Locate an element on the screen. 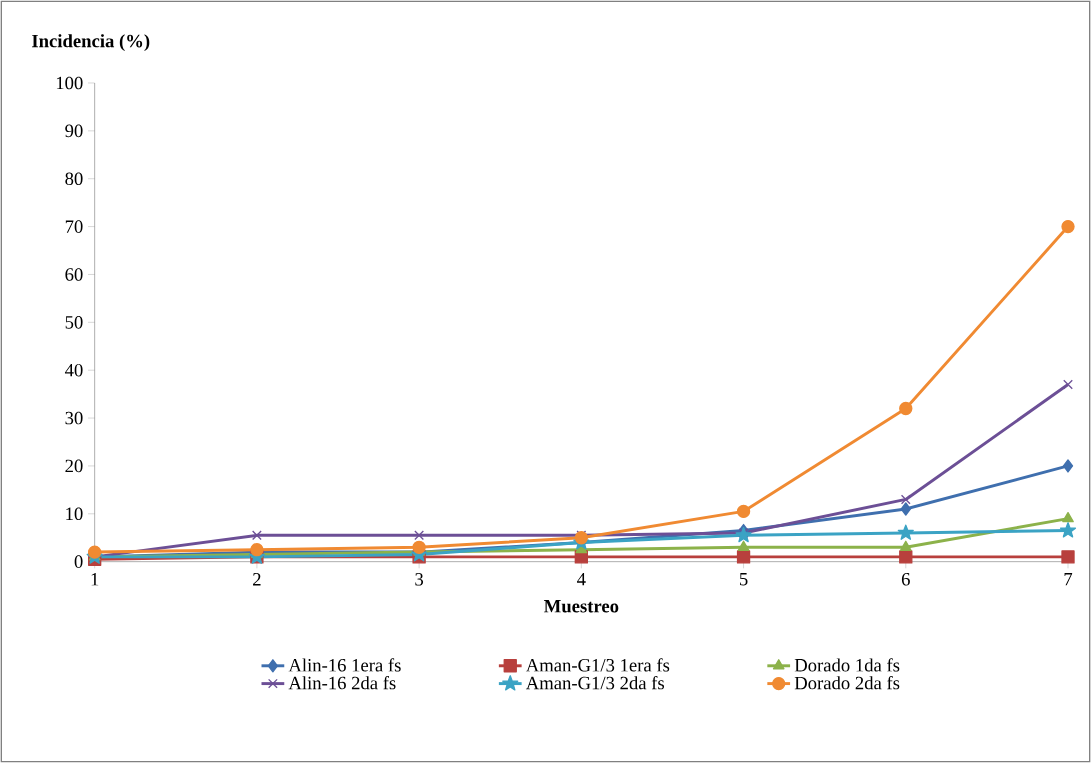  y-tick-label: 60 is located at coordinates (74, 274).